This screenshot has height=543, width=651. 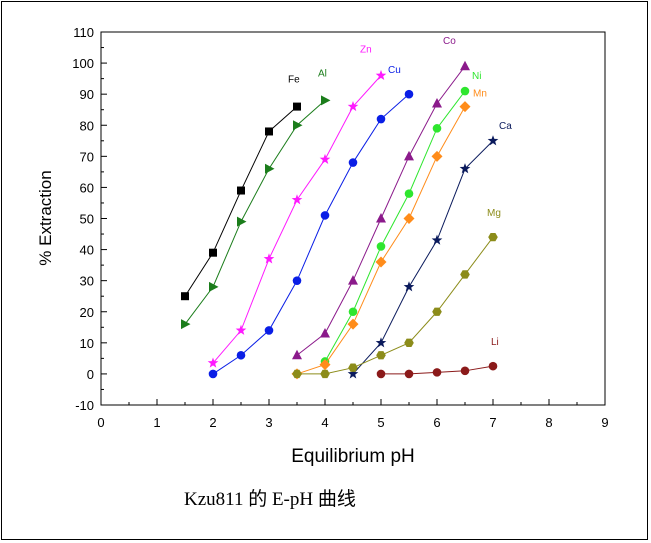 What do you see at coordinates (84, 405) in the screenshot?
I see `y-tick-label: -10` at bounding box center [84, 405].